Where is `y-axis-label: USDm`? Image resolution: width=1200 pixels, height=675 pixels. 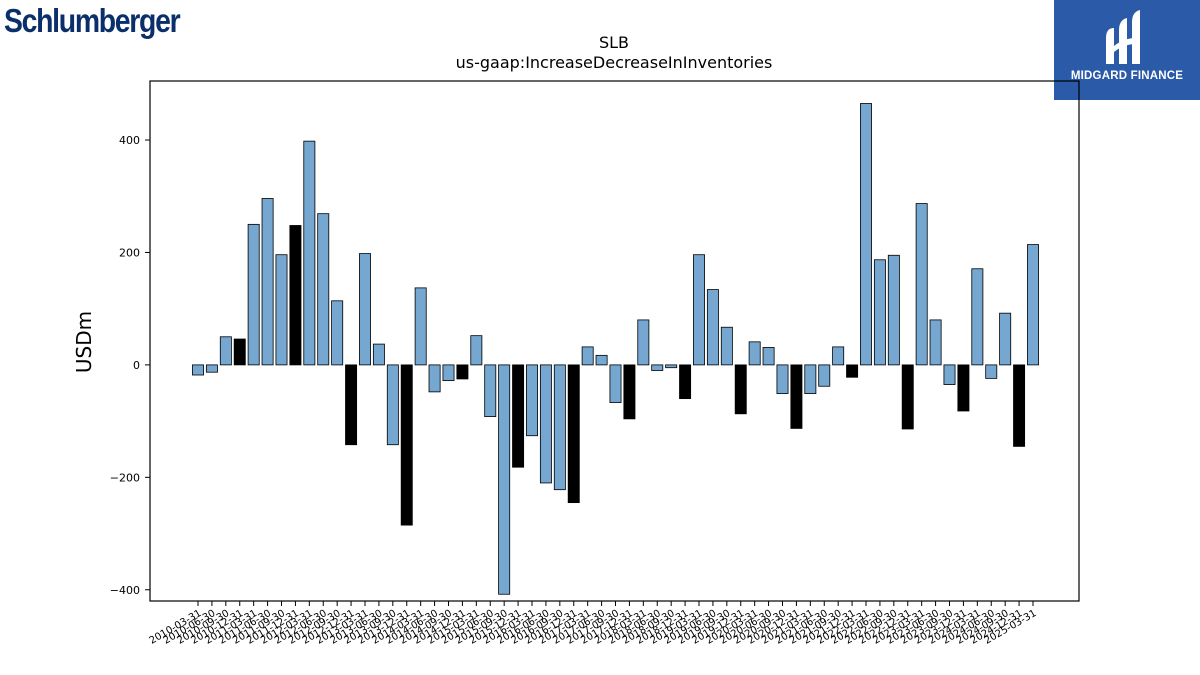 y-axis-label: USDm is located at coordinates (84, 342).